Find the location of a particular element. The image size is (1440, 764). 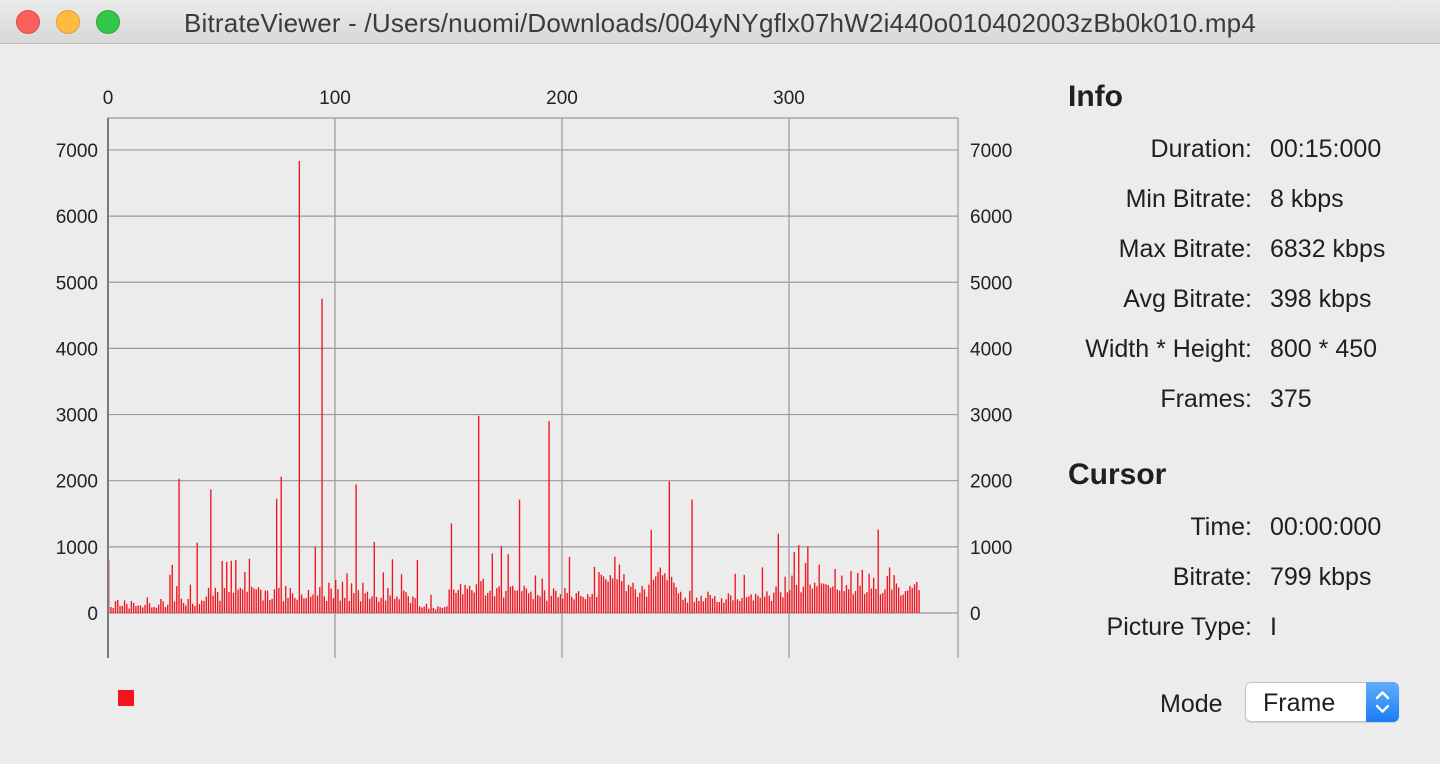

chevron-up-down-icon is located at coordinates (1382, 702).